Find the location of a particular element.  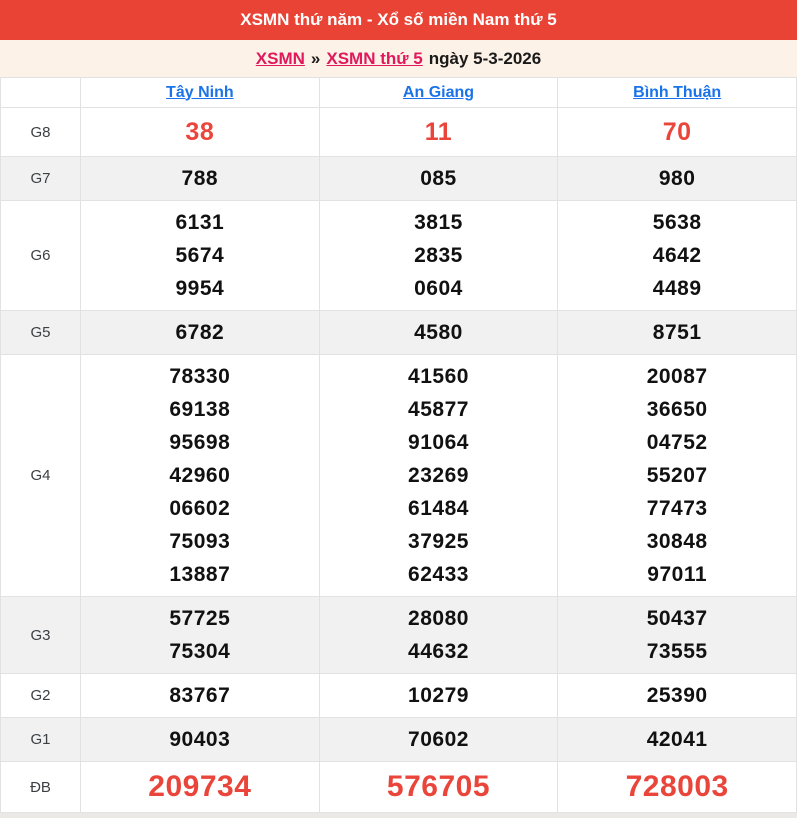

prize-number: 04752 is located at coordinates (677, 442).